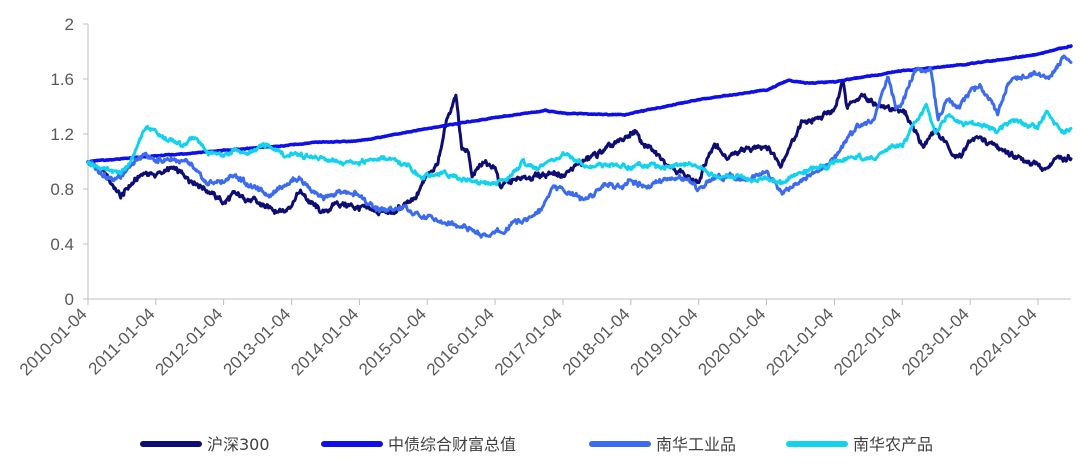 The width and height of the screenshot is (1083, 465). Describe the element at coordinates (238, 444) in the screenshot. I see `legend-label-1: 沪深300` at that location.